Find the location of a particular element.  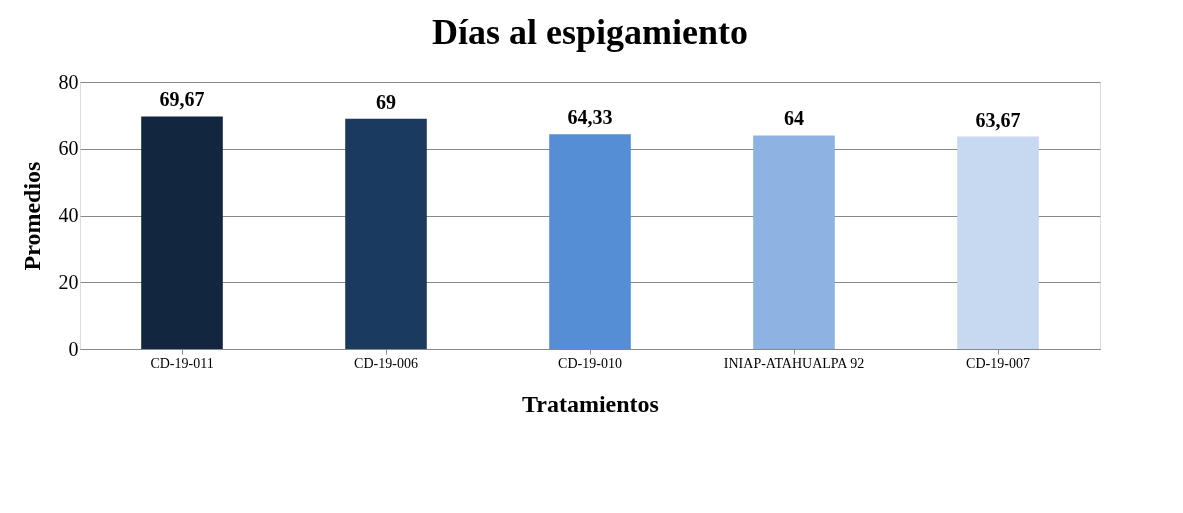

data-label: 63,67 is located at coordinates (998, 119).